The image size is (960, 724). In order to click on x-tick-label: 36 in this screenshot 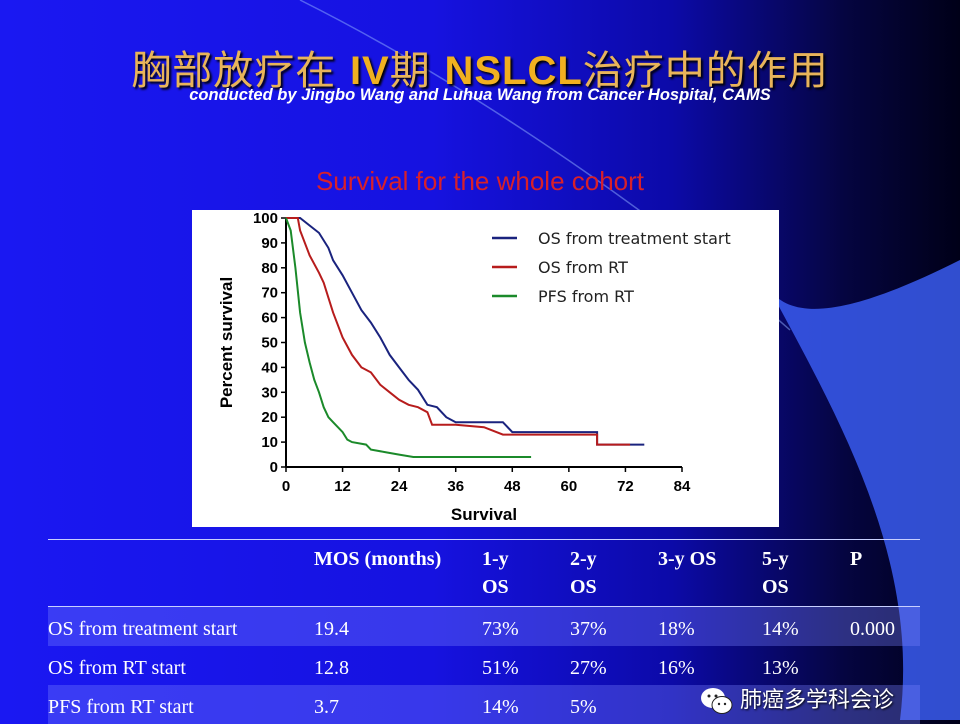, I will do `click(455, 486)`.